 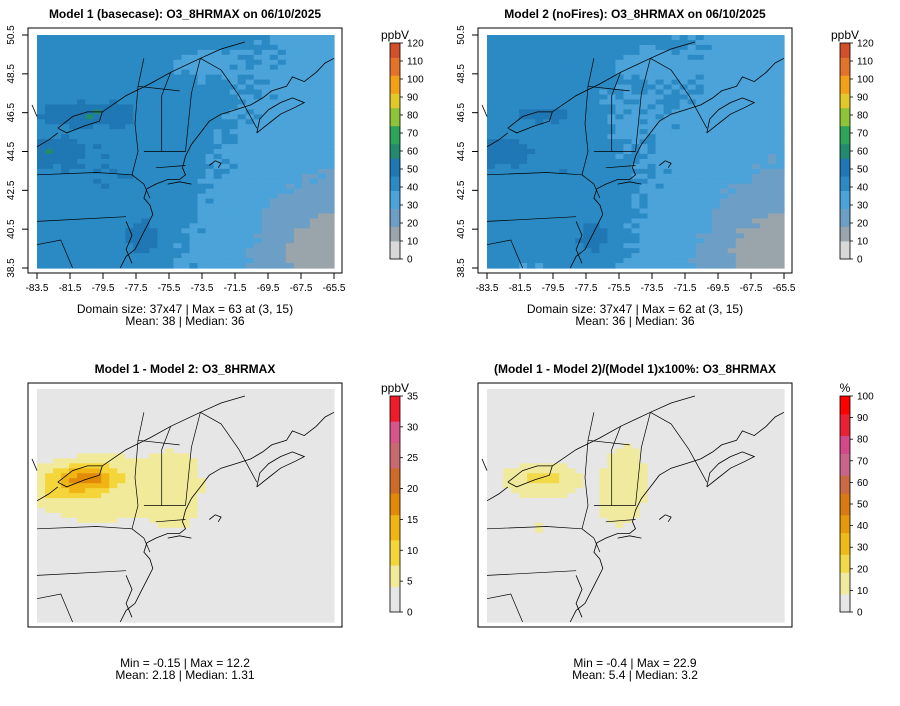 What do you see at coordinates (84, 174) in the screenshot?
I see `state-border` at bounding box center [84, 174].